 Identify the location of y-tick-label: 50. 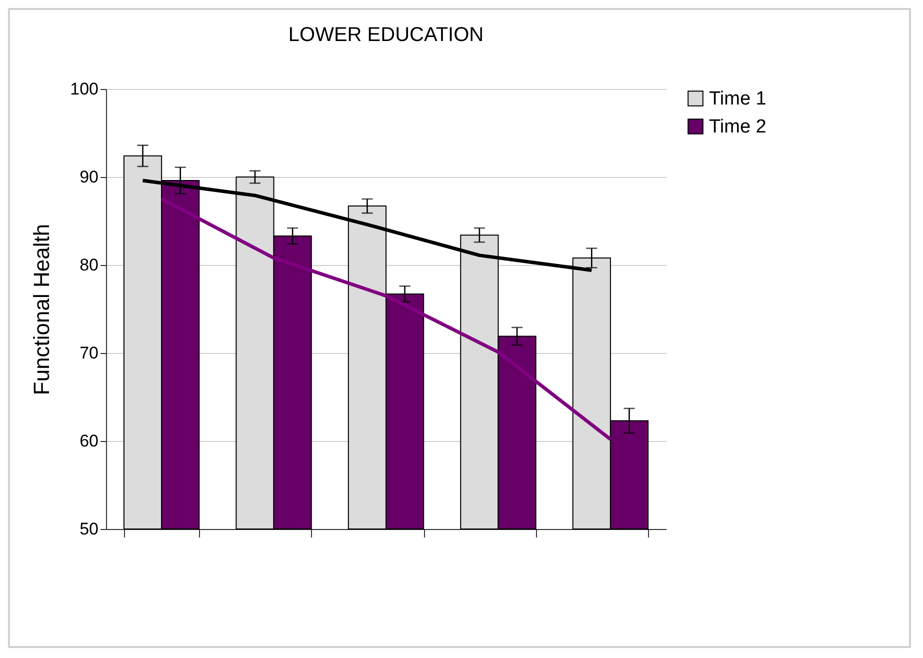
(89, 529).